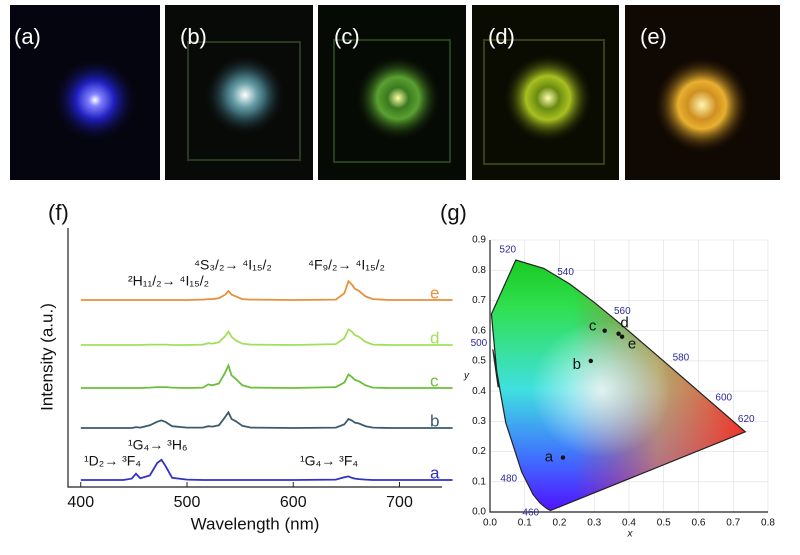 The image size is (800, 555). Describe the element at coordinates (479, 391) in the screenshot. I see `y-tick-label: 0.4` at that location.